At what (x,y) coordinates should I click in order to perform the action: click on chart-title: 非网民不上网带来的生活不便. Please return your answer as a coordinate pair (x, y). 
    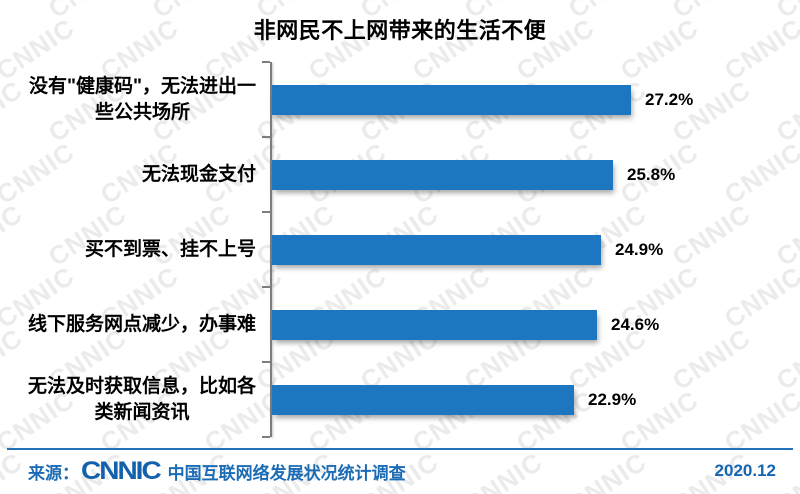
    Looking at the image, I should click on (400, 30).